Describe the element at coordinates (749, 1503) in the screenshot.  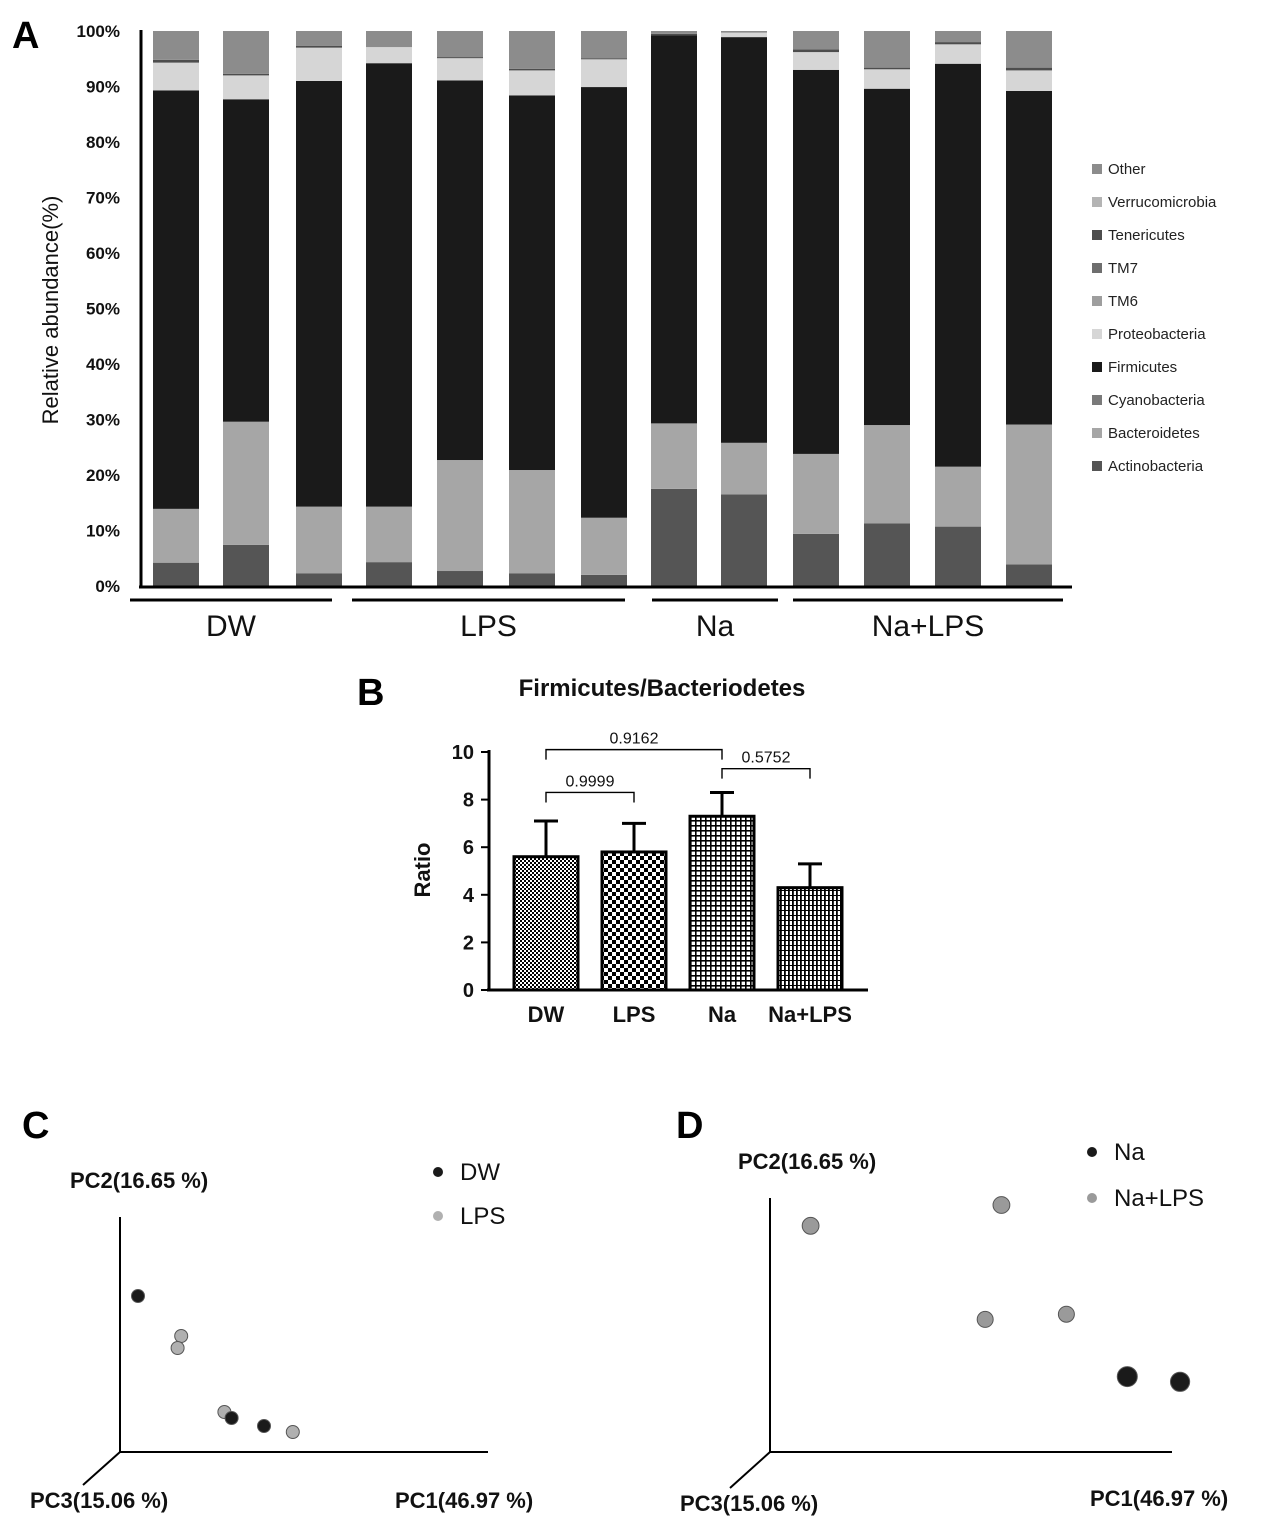
I see `chart-d-pc3-label: PC3(15.06 %)` at that location.